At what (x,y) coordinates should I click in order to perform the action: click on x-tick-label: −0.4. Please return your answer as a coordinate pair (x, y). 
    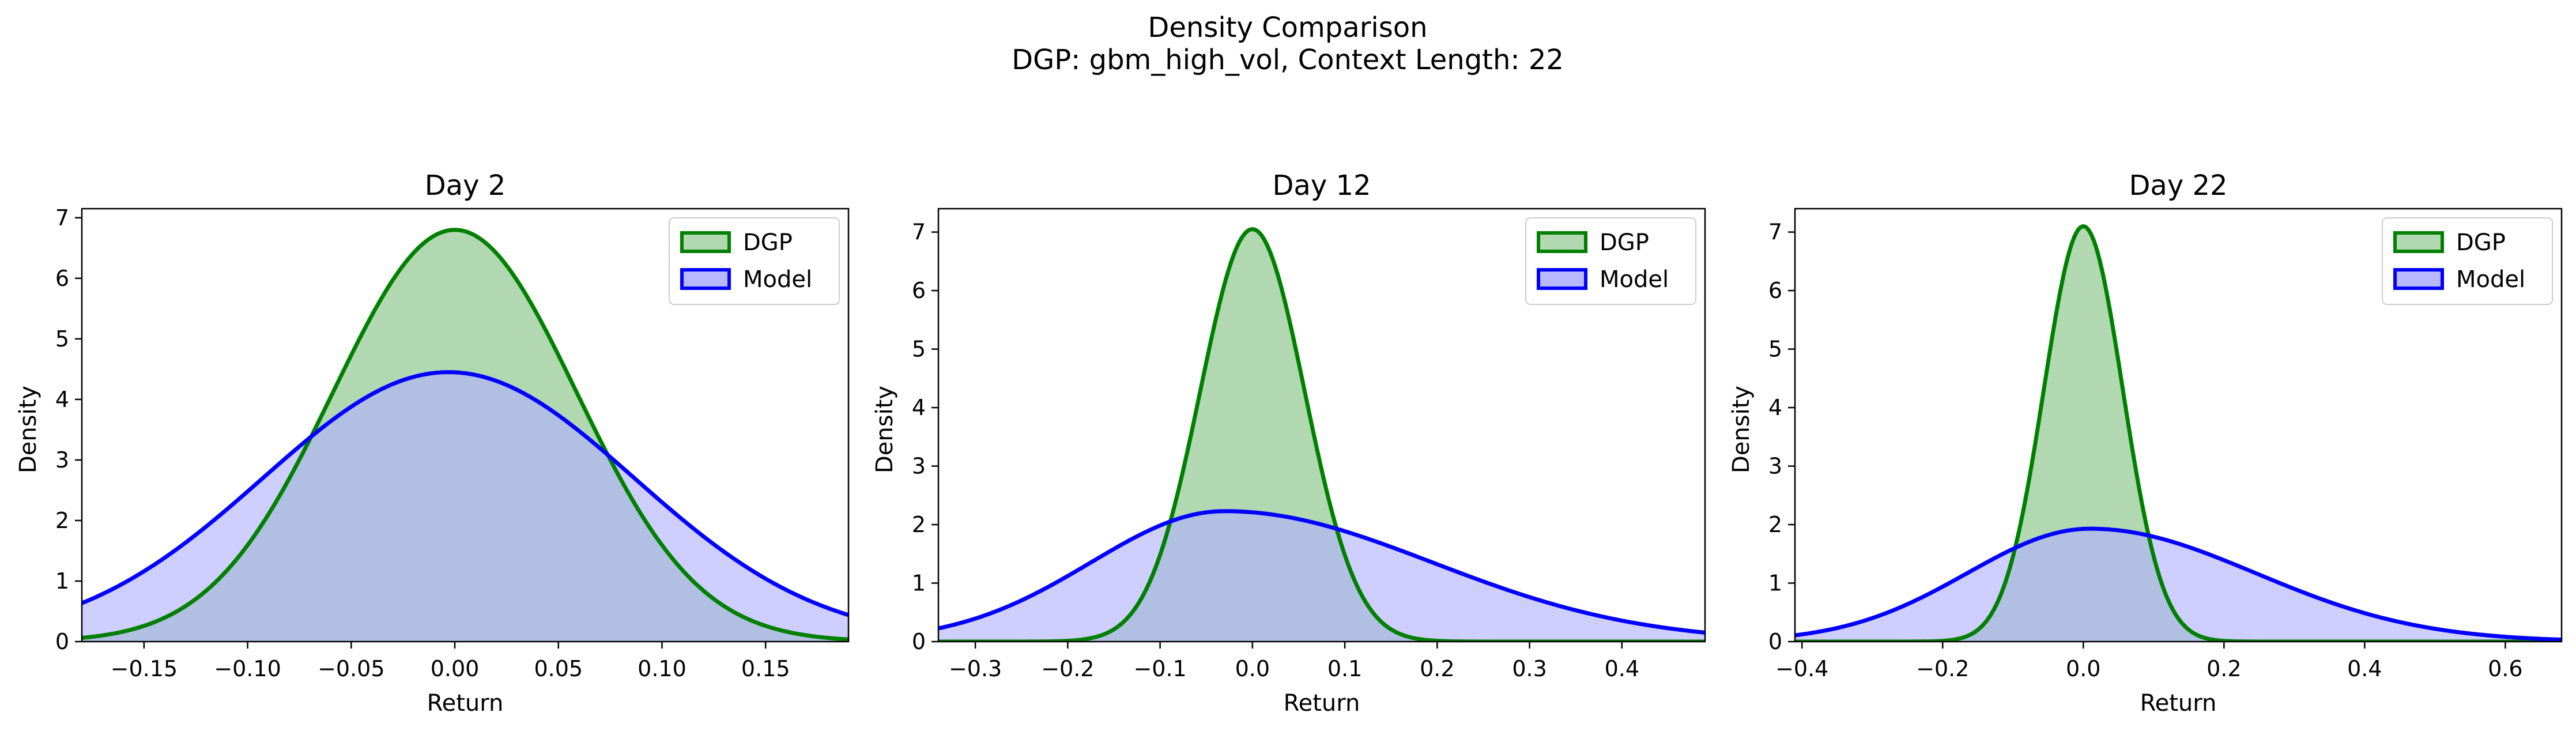
    Looking at the image, I should click on (1801, 668).